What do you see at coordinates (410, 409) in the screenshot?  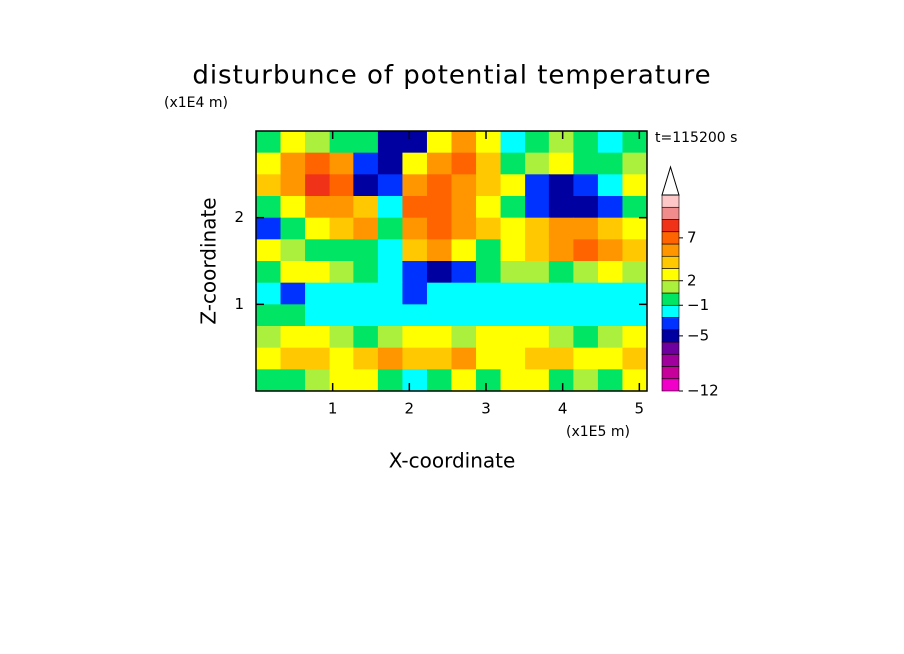 I see `x-tick-label: 2` at bounding box center [410, 409].